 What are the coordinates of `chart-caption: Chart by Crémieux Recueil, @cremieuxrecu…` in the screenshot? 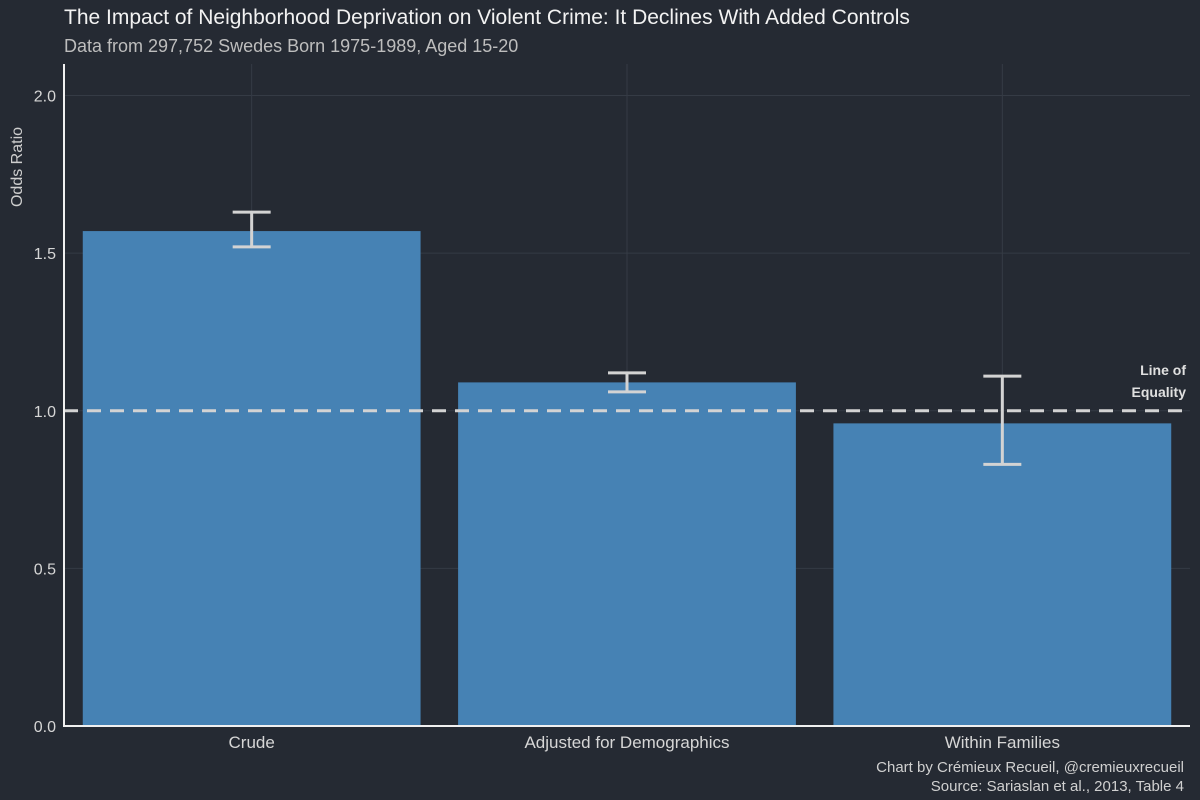 It's located at (1030, 777).